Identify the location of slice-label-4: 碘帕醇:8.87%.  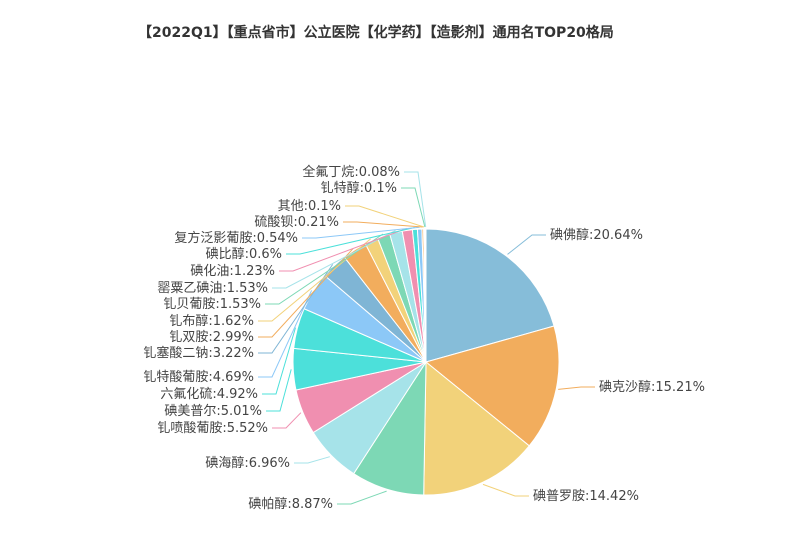
(290, 504).